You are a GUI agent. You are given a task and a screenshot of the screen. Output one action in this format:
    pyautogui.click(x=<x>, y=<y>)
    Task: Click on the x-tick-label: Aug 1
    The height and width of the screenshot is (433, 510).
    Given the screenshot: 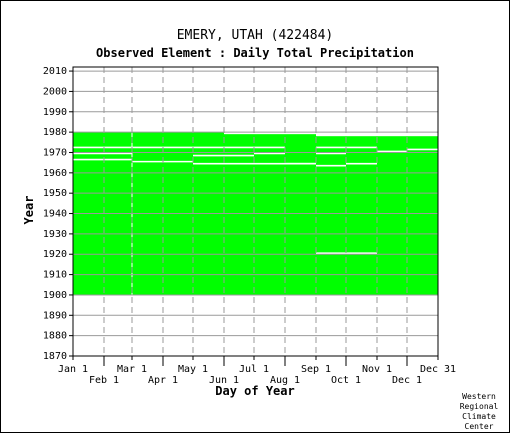 What is the action you would take?
    pyautogui.click(x=285, y=380)
    